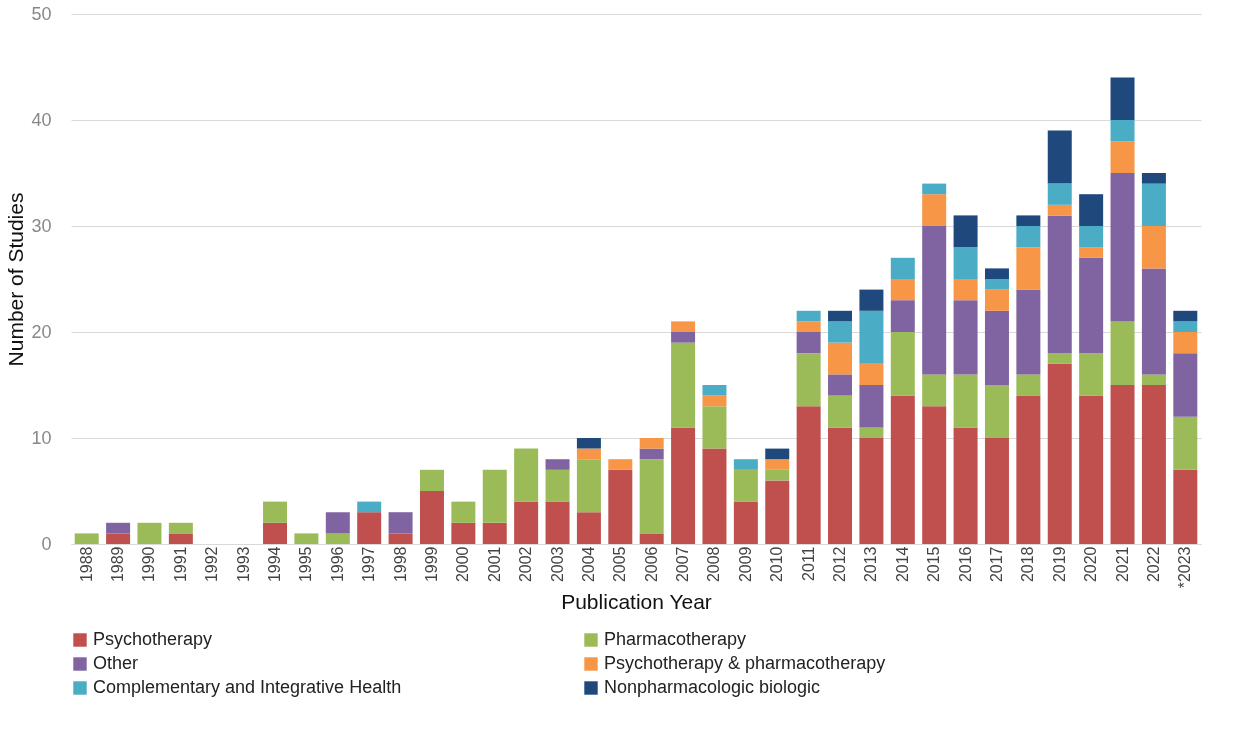 This screenshot has width=1238, height=747. What do you see at coordinates (1028, 564) in the screenshot?
I see `x-tick-label: 2018` at bounding box center [1028, 564].